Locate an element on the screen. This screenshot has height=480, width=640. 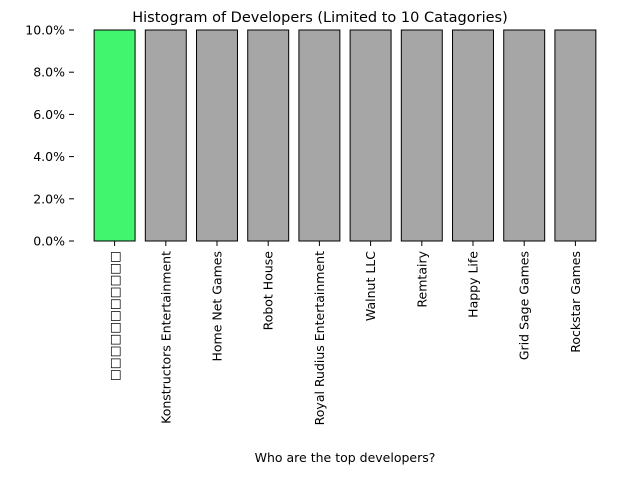
y-tick-label: 10.0% is located at coordinates (45, 30).